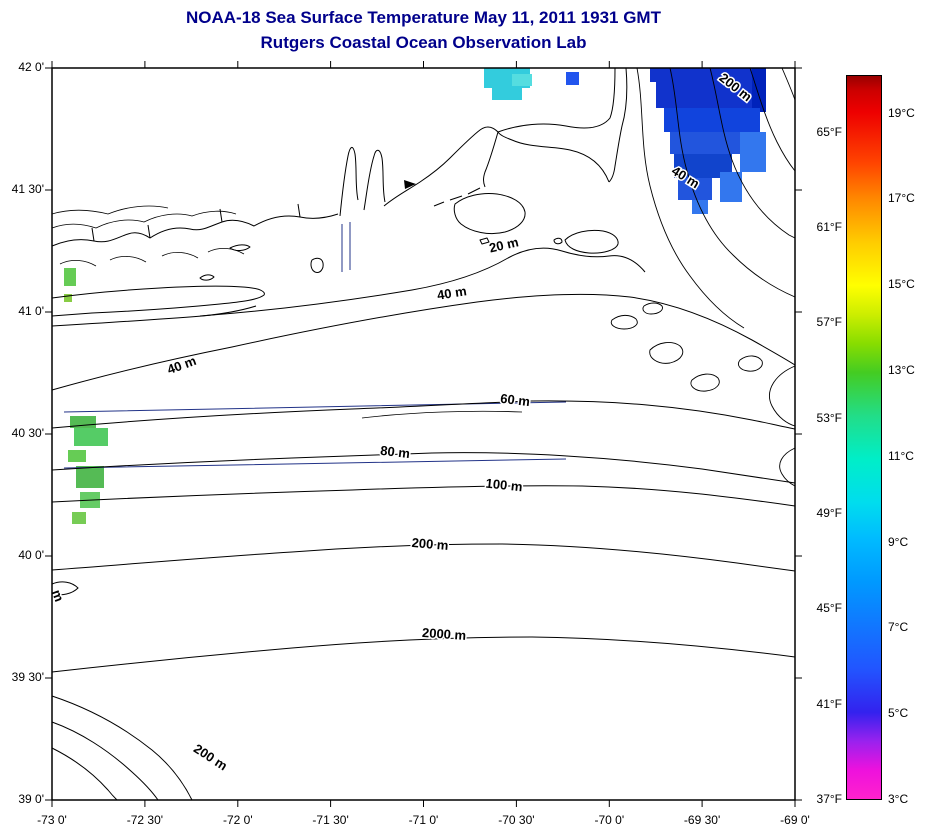 Image resolution: width=928 pixels, height=840 pixels. What do you see at coordinates (829, 513) in the screenshot?
I see `colorbar-fahrenheit-label: 49°F` at bounding box center [829, 513].